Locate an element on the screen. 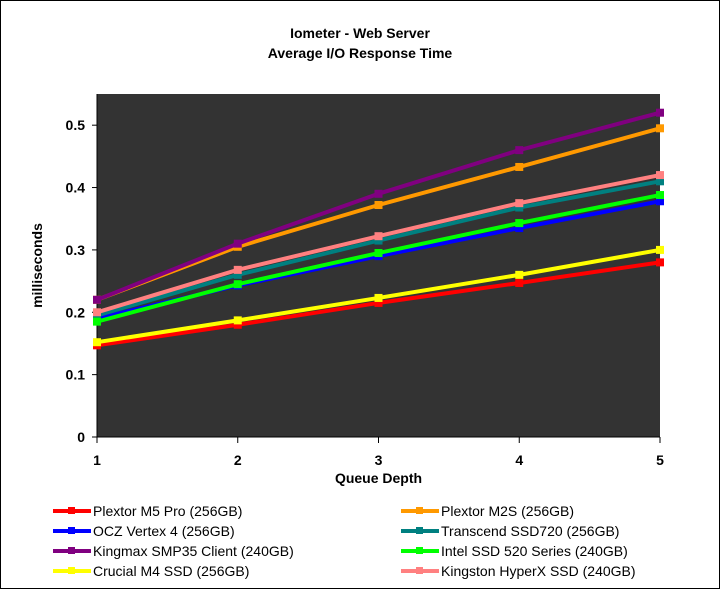 This screenshot has width=720, height=589. legend-item: Crucial M4 SSD (256GB) is located at coordinates (151, 571).